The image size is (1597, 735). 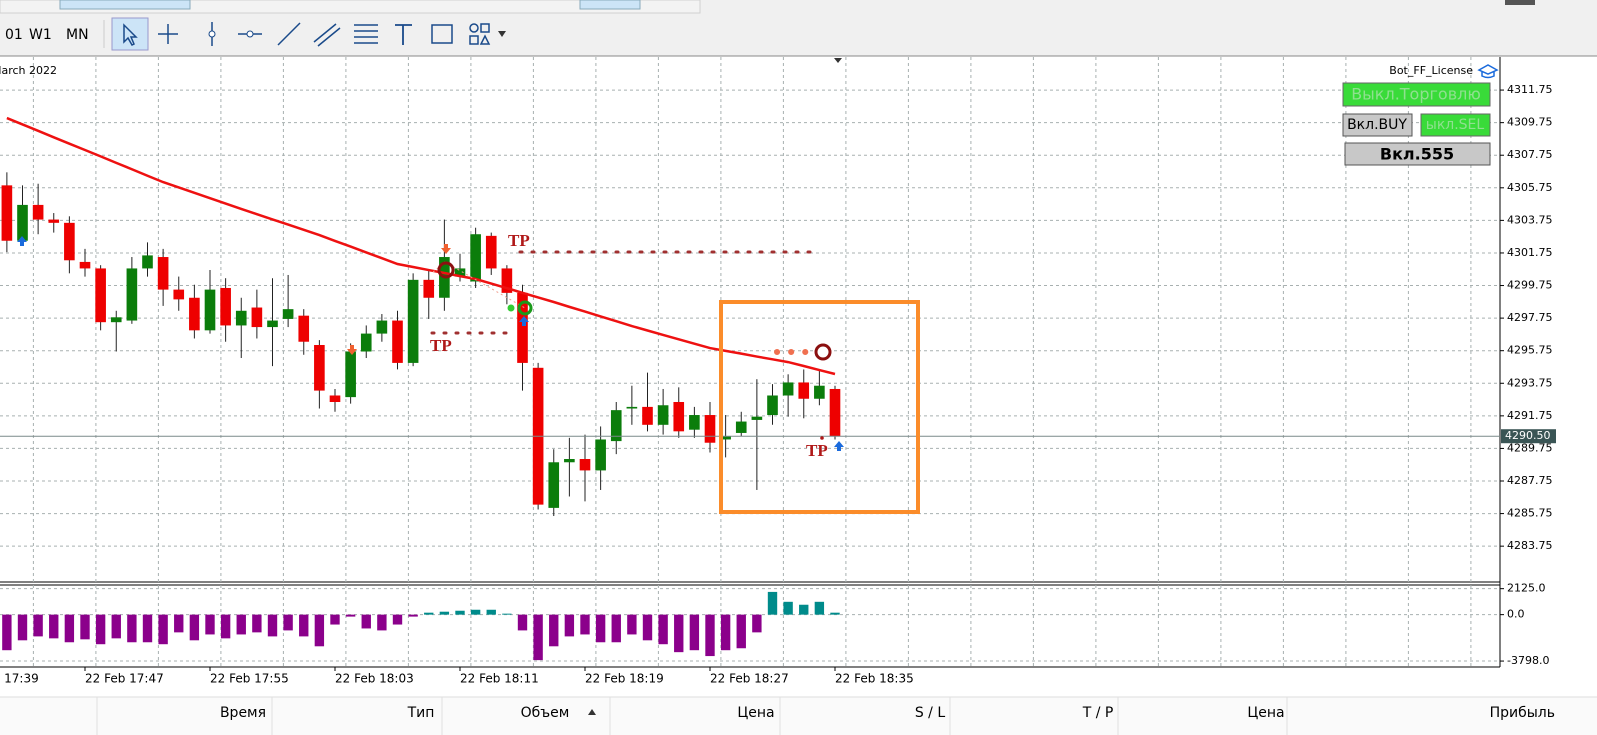 I want to click on column-header: Прибыль, so click(x=1522, y=713).